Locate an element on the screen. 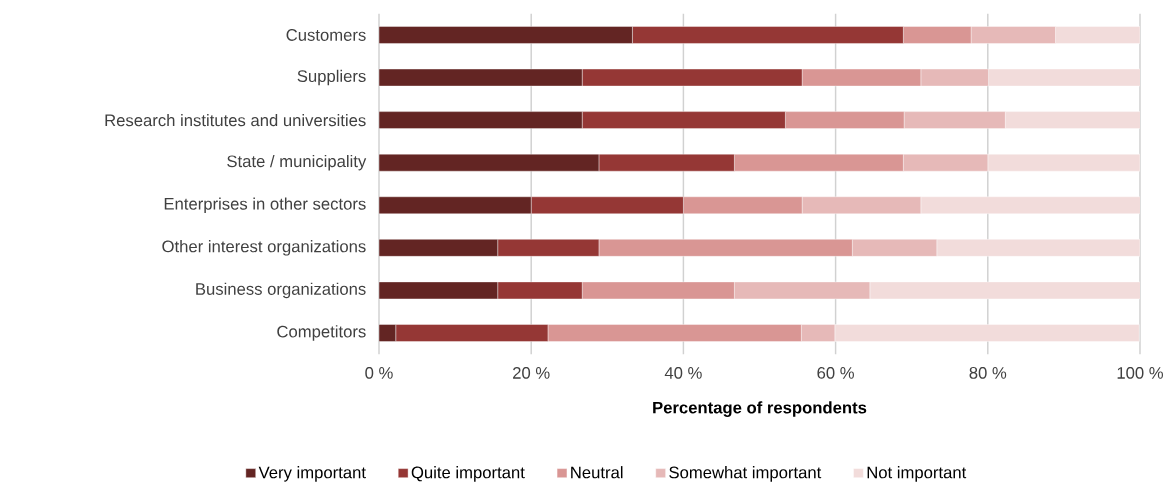 The height and width of the screenshot is (484, 1172). x-tick-label: 100 % is located at coordinates (1140, 373).